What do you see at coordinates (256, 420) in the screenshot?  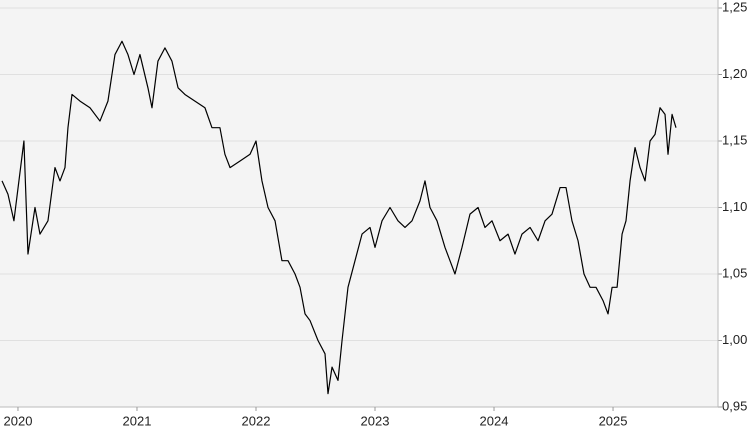 I see `x-tick-label: 2022` at bounding box center [256, 420].